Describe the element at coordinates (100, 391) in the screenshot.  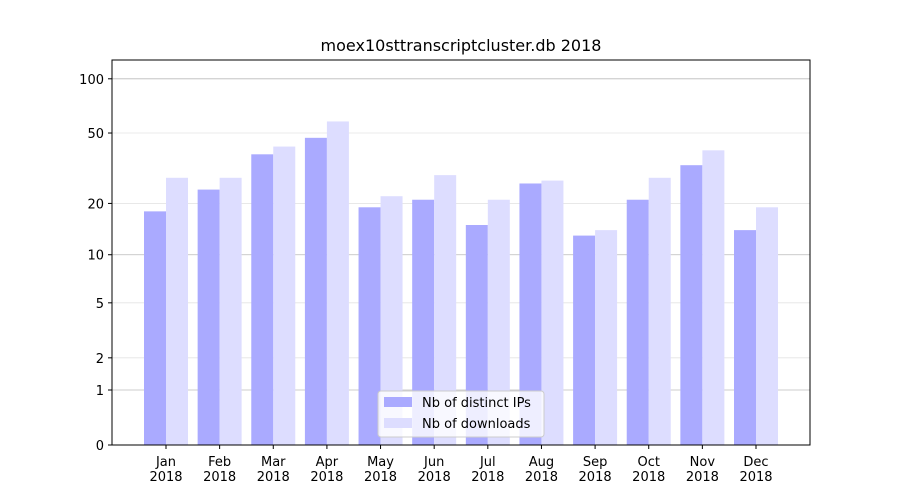
I see `y-tick-label: 1` at that location.